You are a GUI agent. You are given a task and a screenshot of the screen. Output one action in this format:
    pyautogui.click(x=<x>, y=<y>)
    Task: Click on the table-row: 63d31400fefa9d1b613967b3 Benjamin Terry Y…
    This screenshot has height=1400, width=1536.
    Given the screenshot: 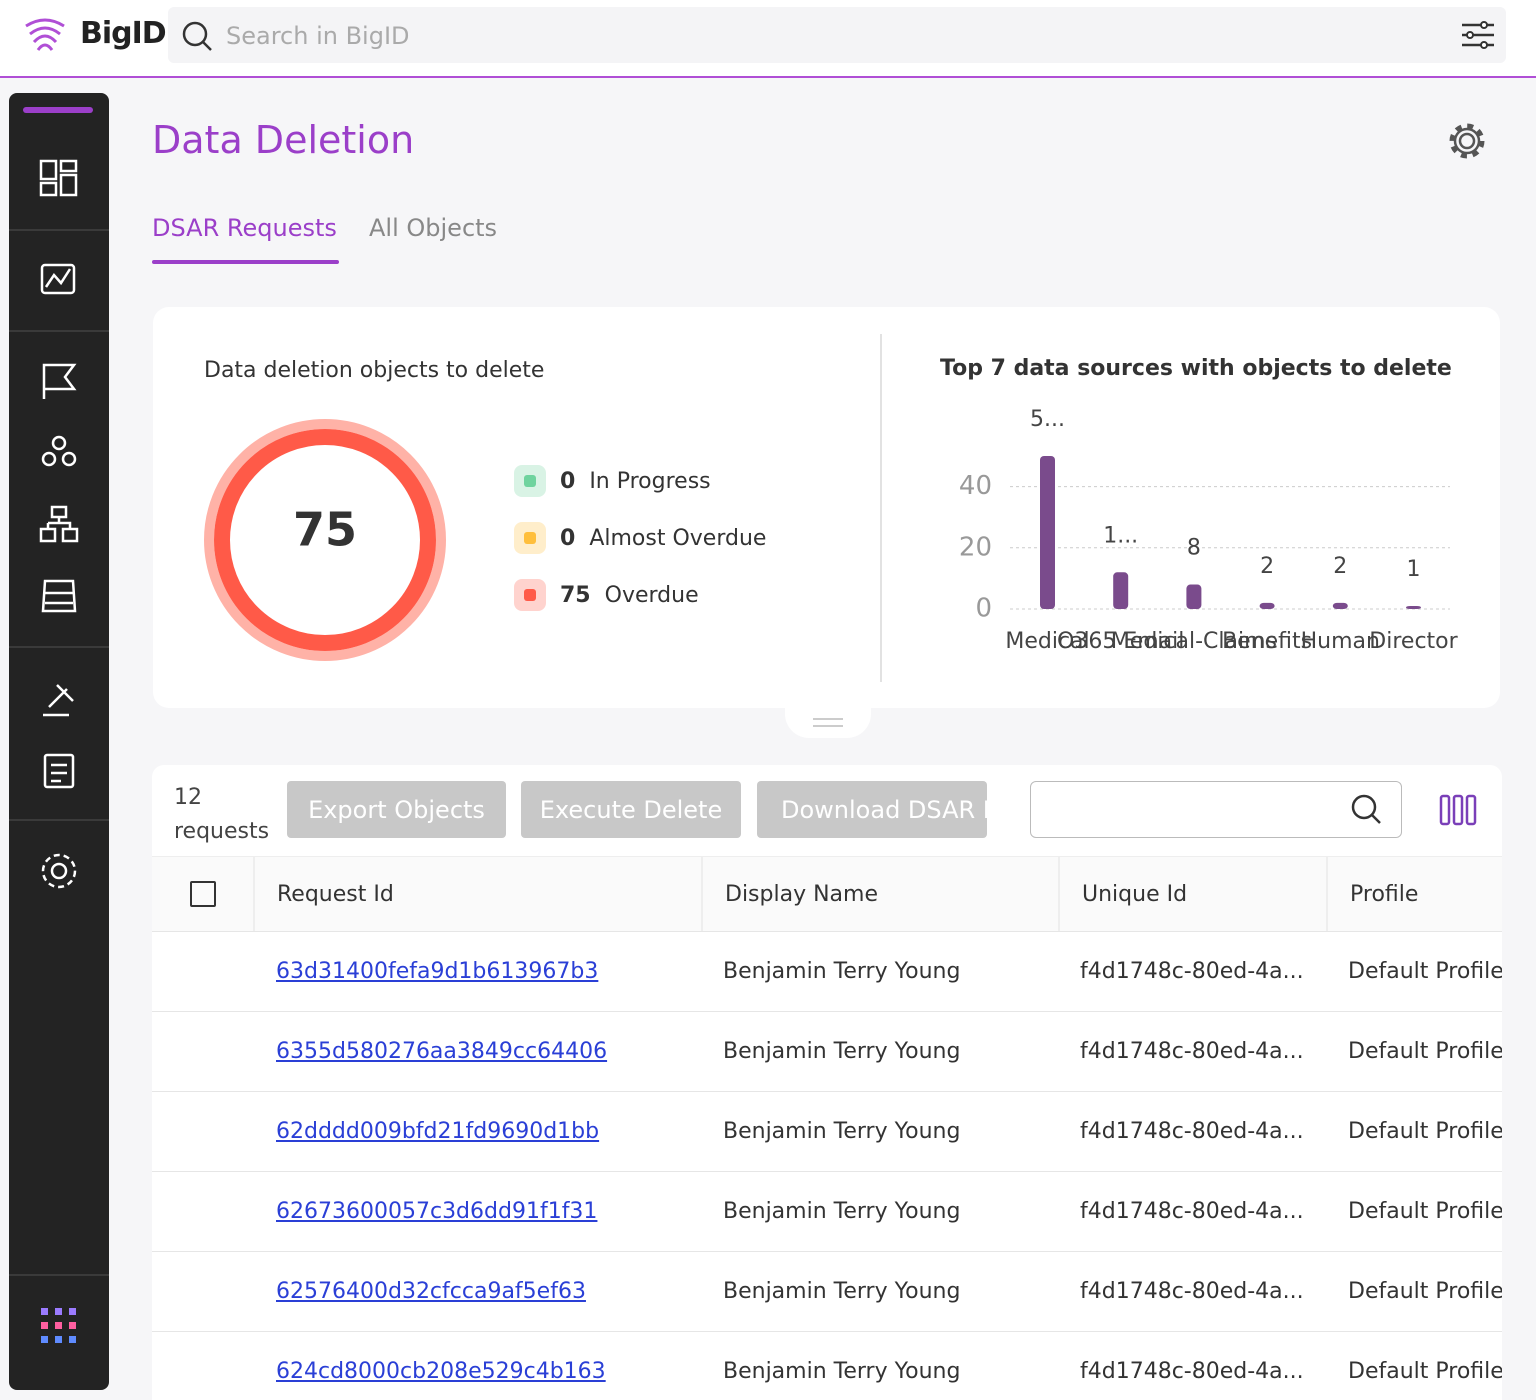 What is the action you would take?
    pyautogui.click(x=827, y=971)
    